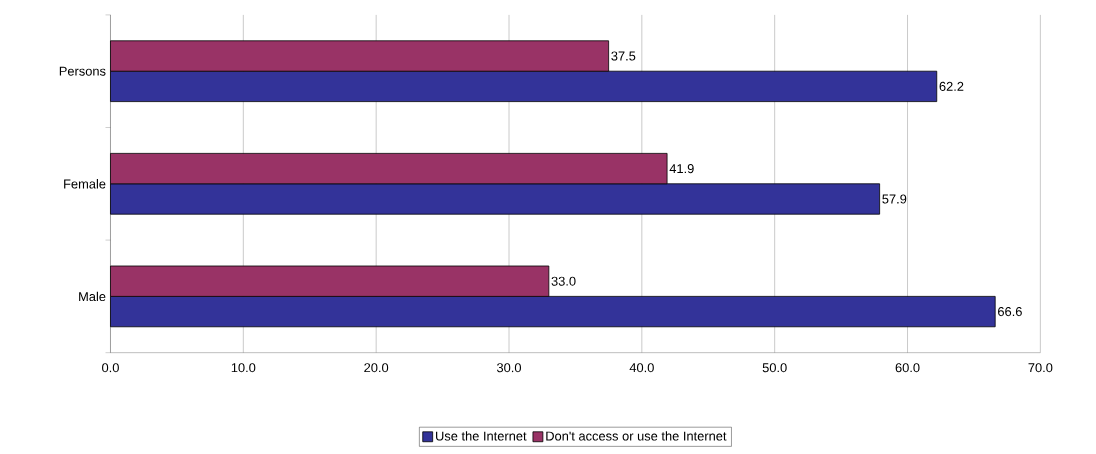 The image size is (1096, 454). Describe the element at coordinates (623, 56) in the screenshot. I see `data-label: 37.5` at that location.